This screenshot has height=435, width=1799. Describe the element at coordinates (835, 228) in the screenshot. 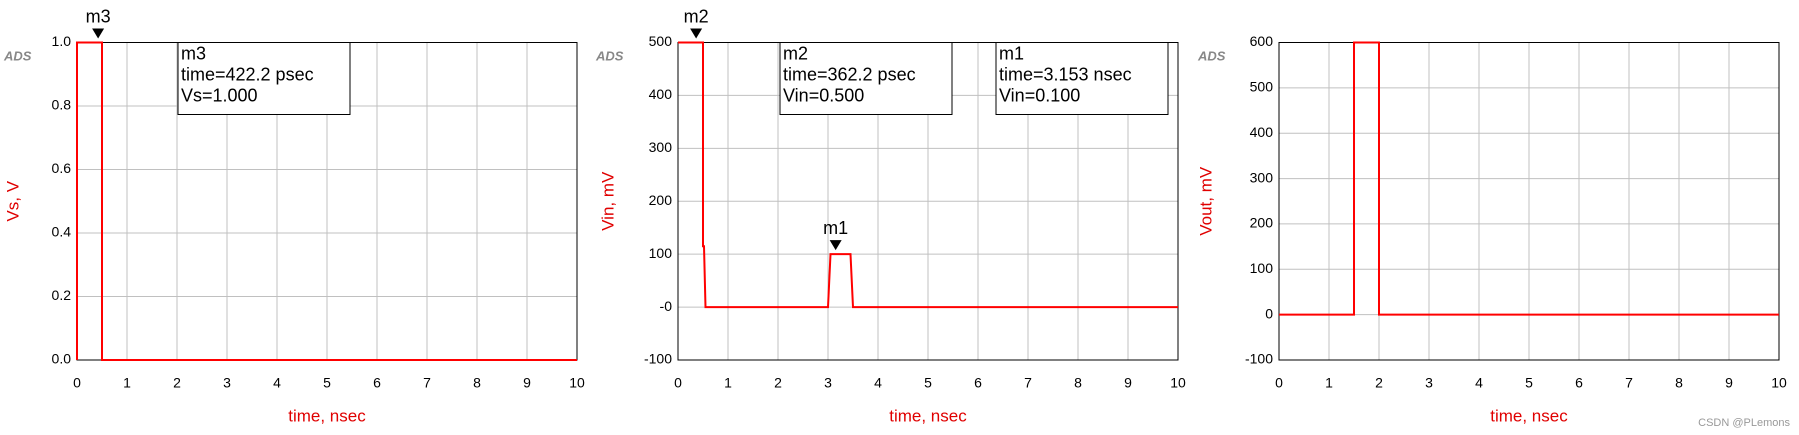

I see `marker-name: m1` at that location.